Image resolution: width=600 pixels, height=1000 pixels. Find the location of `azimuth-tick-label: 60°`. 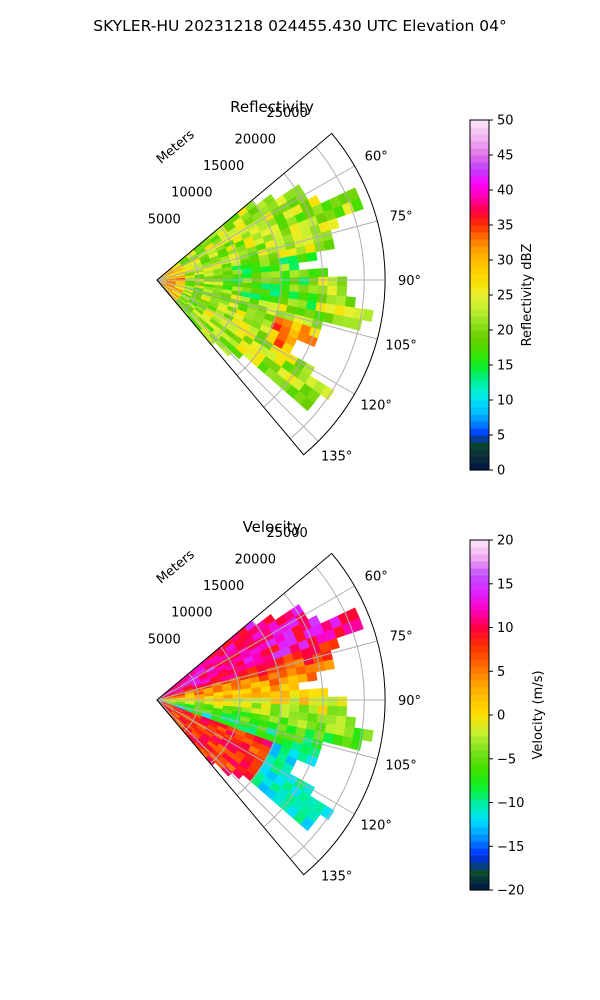

azimuth-tick-label: 60° is located at coordinates (376, 157).